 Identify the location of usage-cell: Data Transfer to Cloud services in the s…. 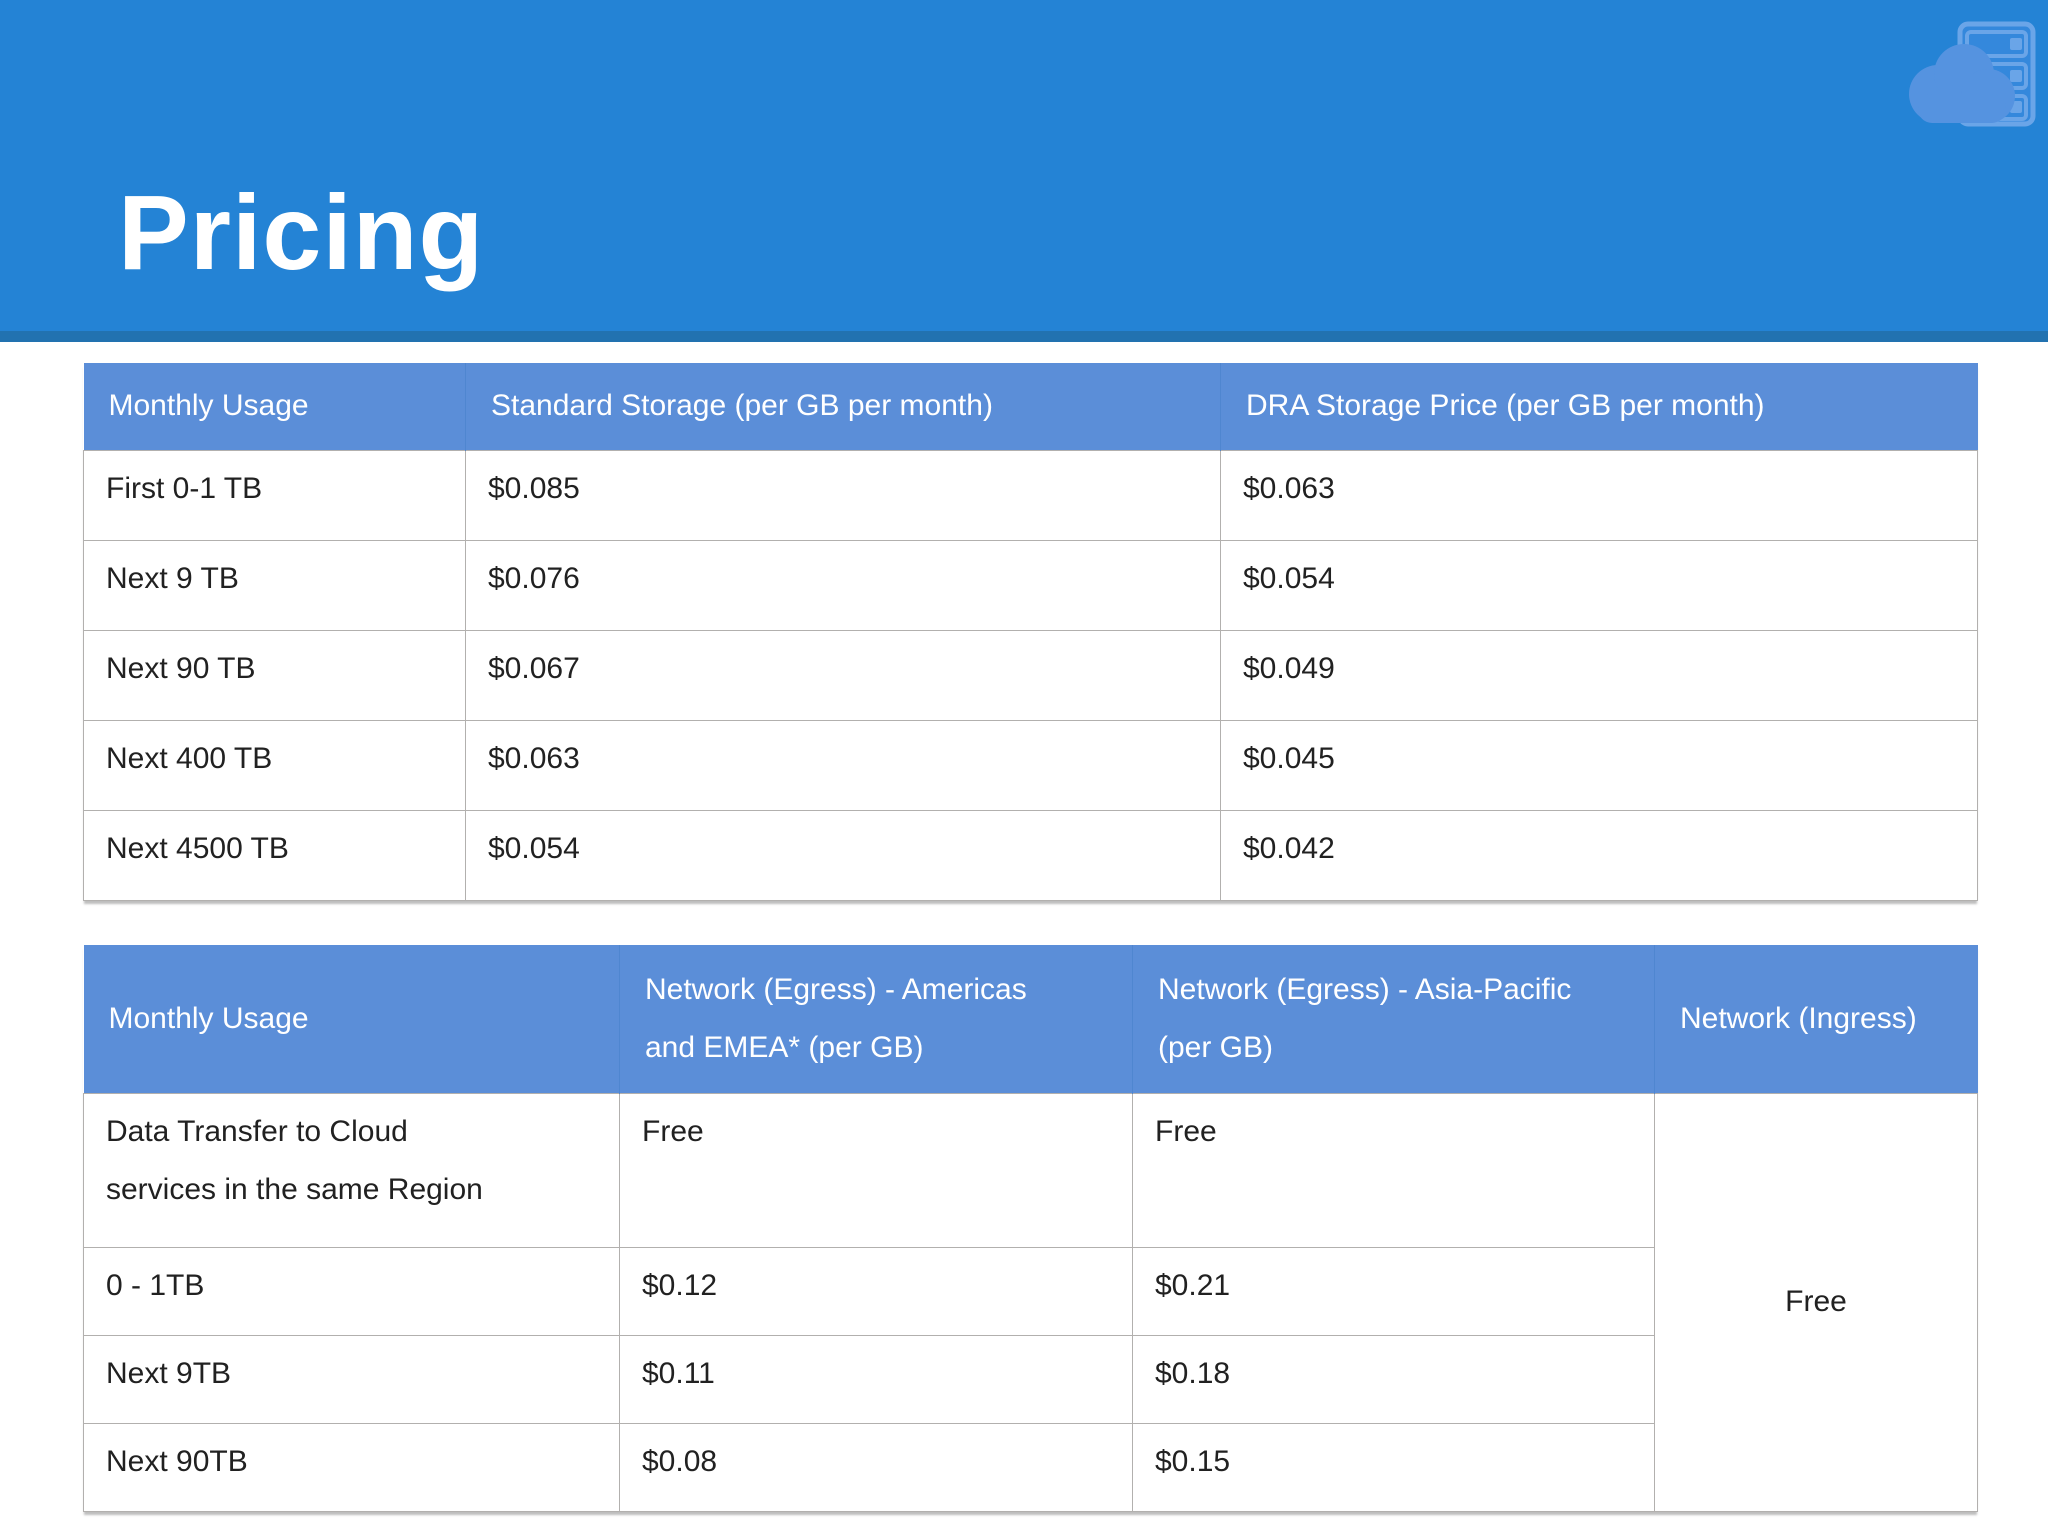
(351, 1170).